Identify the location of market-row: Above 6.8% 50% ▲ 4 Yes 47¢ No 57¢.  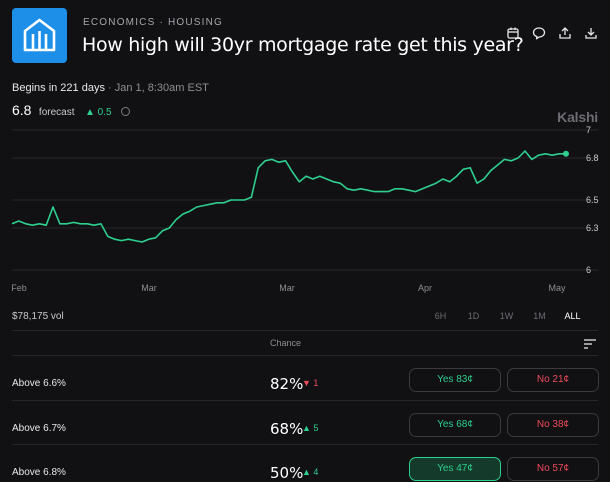
(305, 467).